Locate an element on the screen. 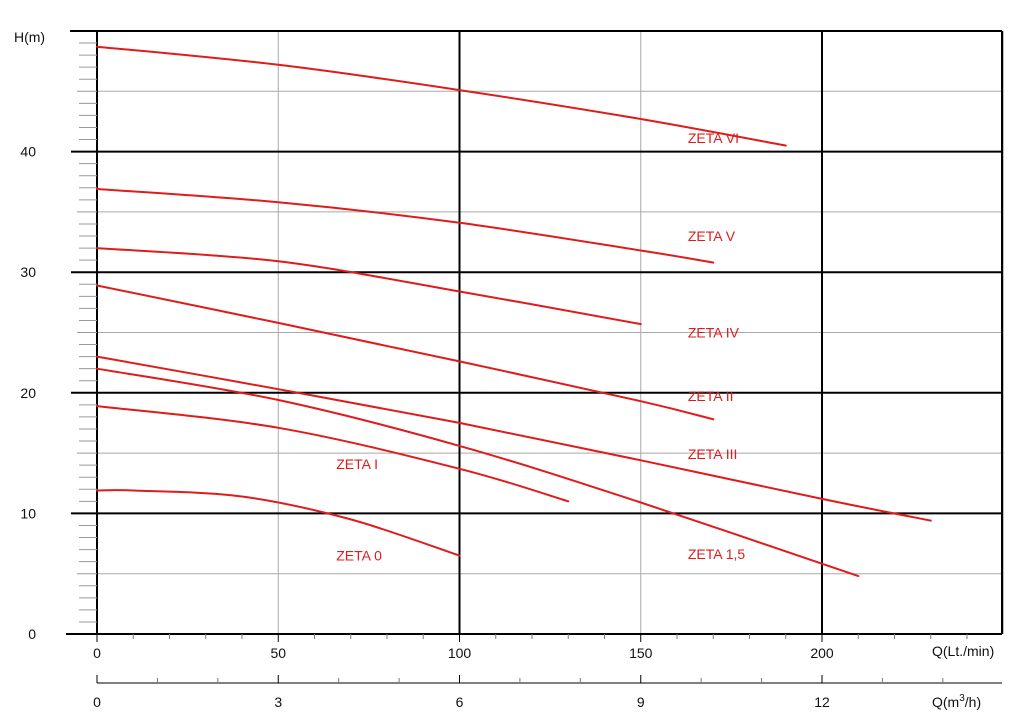  x2-tick-label: 6 is located at coordinates (460, 702).